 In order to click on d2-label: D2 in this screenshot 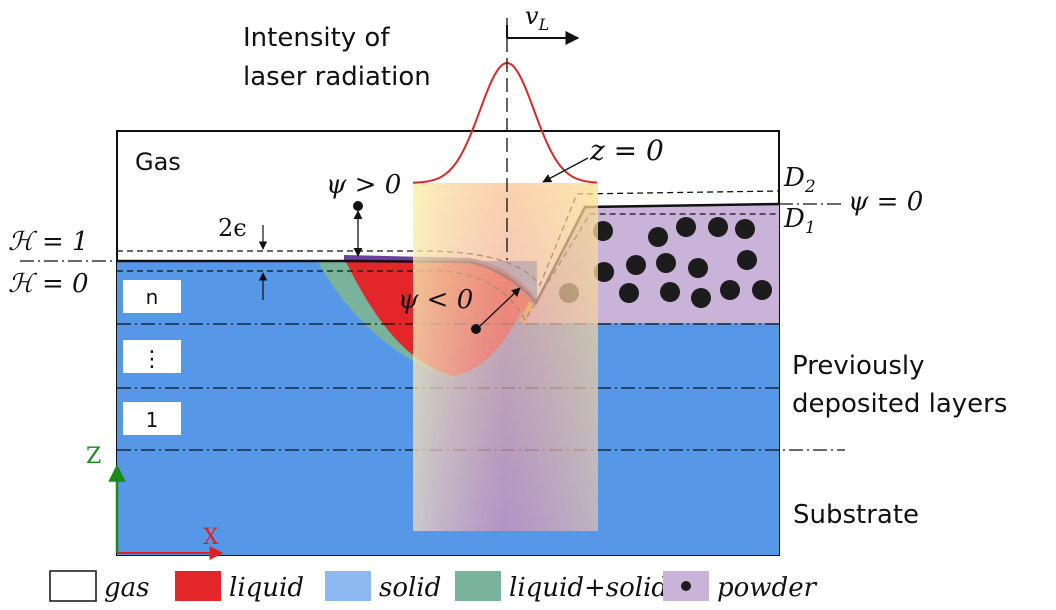, I will do `click(799, 180)`.